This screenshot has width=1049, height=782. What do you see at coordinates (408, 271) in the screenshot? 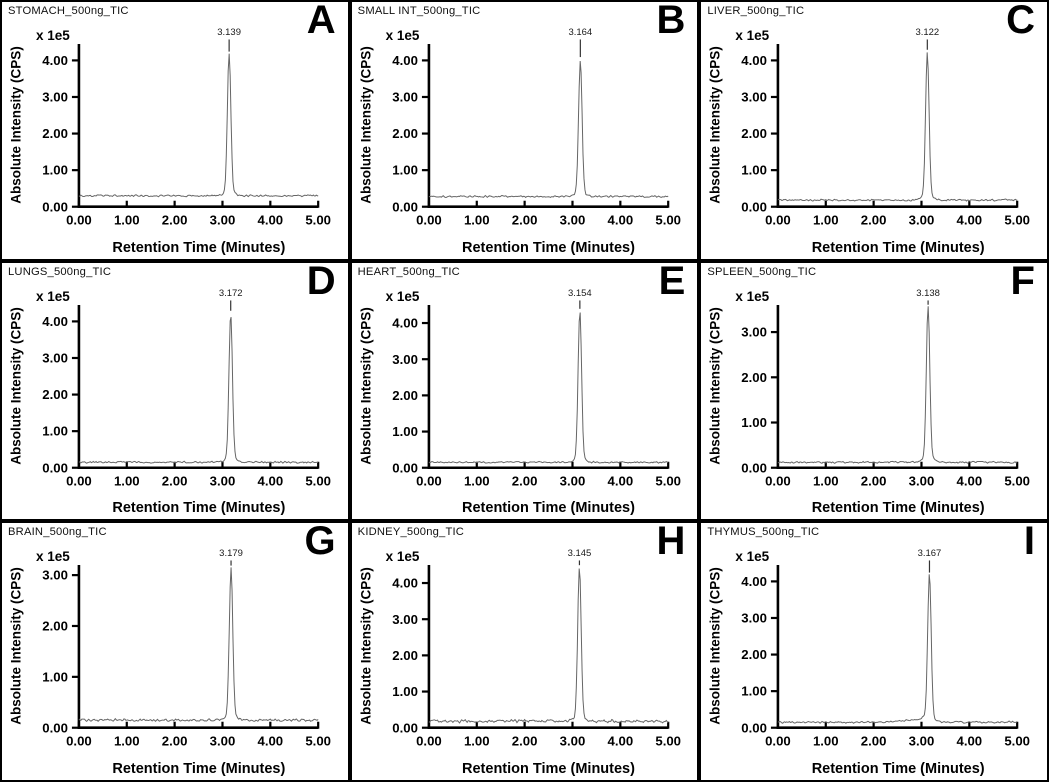
I see `panel-title: HEART_500ng_TIC` at bounding box center [408, 271].